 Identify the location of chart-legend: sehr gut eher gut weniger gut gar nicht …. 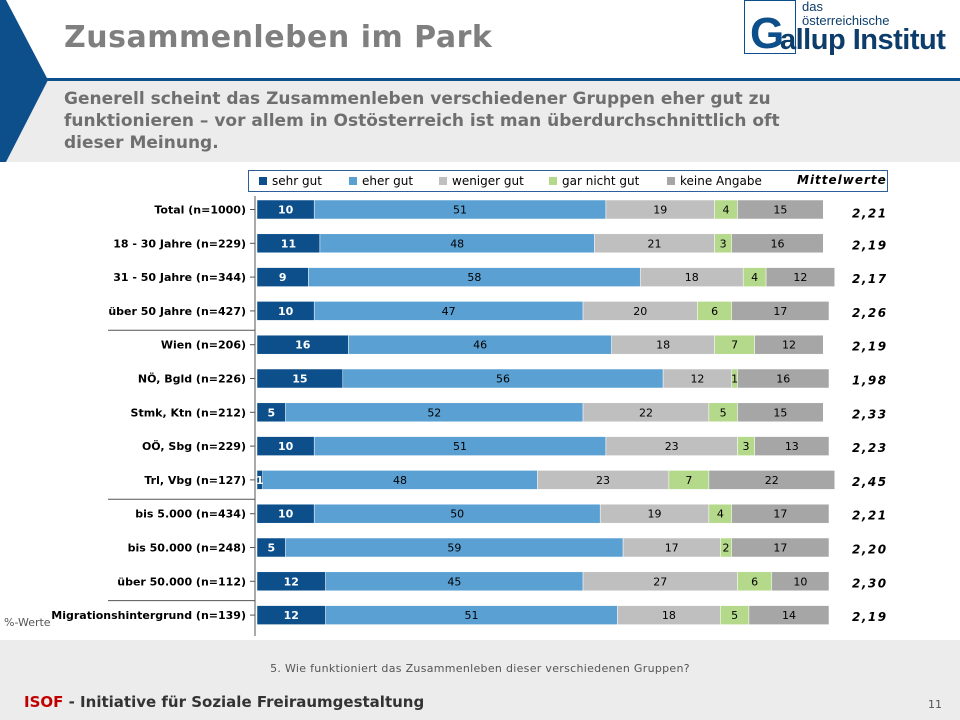
(568, 181).